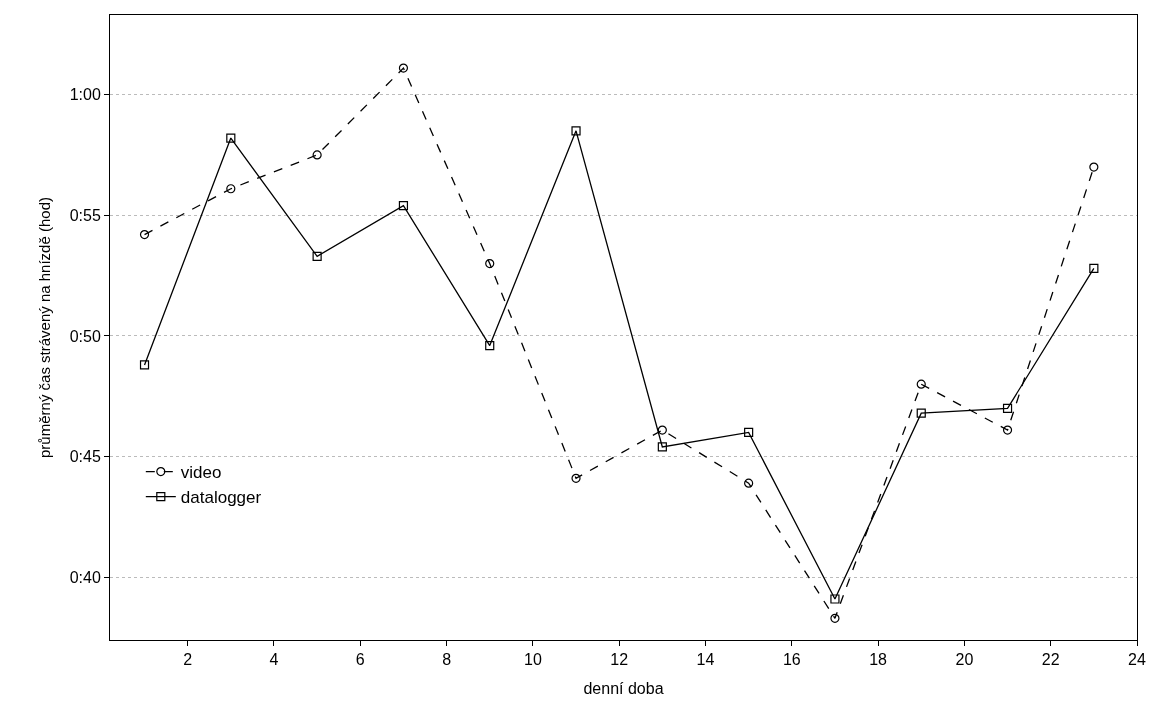  I want to click on x-tick-label: 22, so click(1050, 660).